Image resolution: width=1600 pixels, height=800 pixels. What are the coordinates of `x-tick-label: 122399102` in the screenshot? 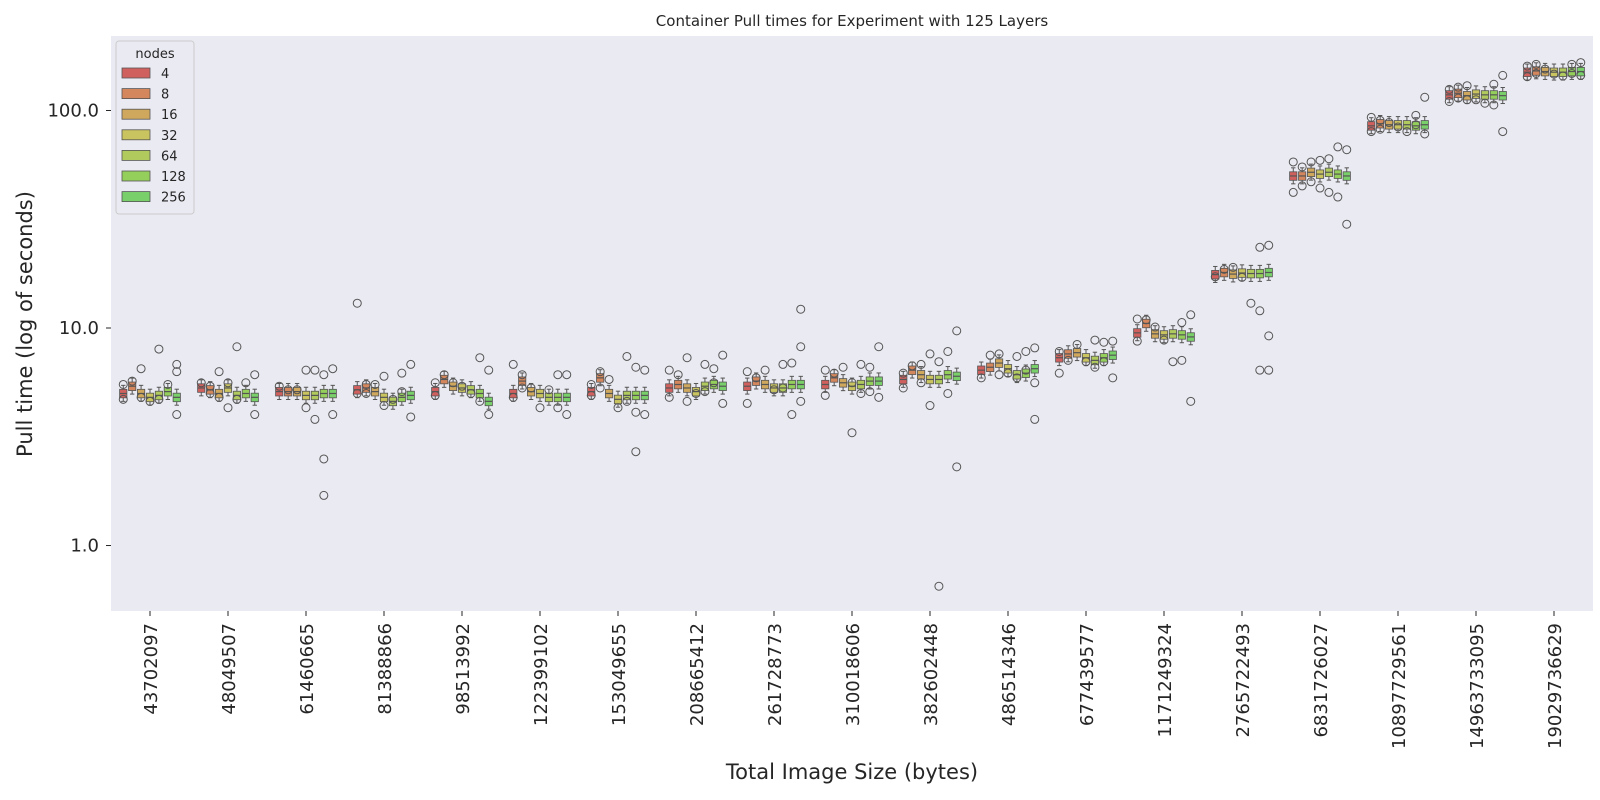 It's located at (541, 674).